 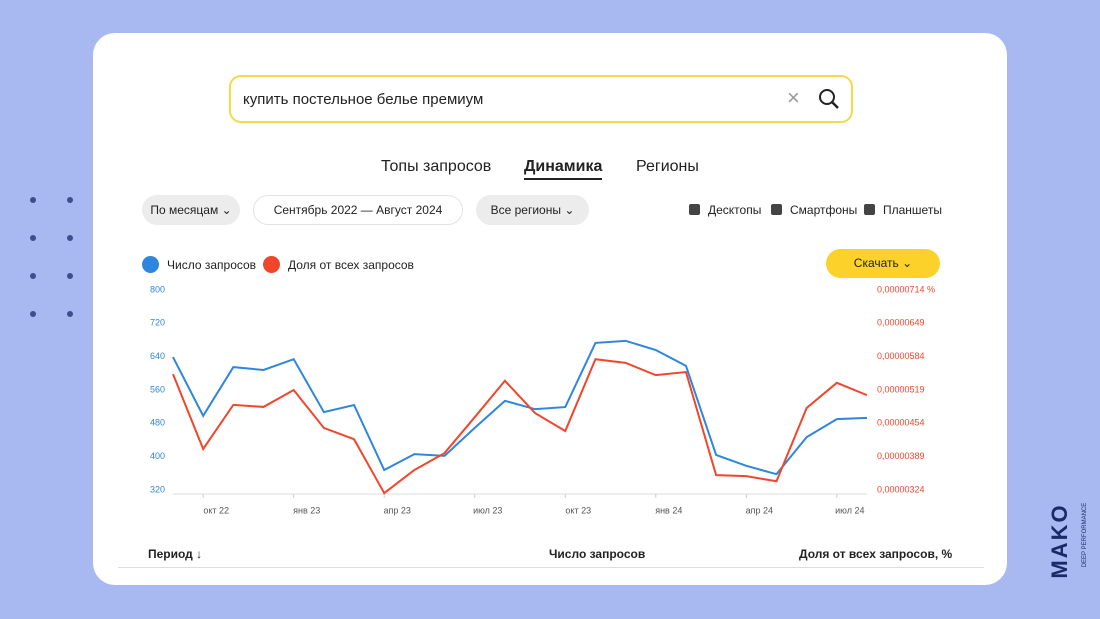 What do you see at coordinates (397, 510) in the screenshot?
I see `x-tick-label: апр 23` at bounding box center [397, 510].